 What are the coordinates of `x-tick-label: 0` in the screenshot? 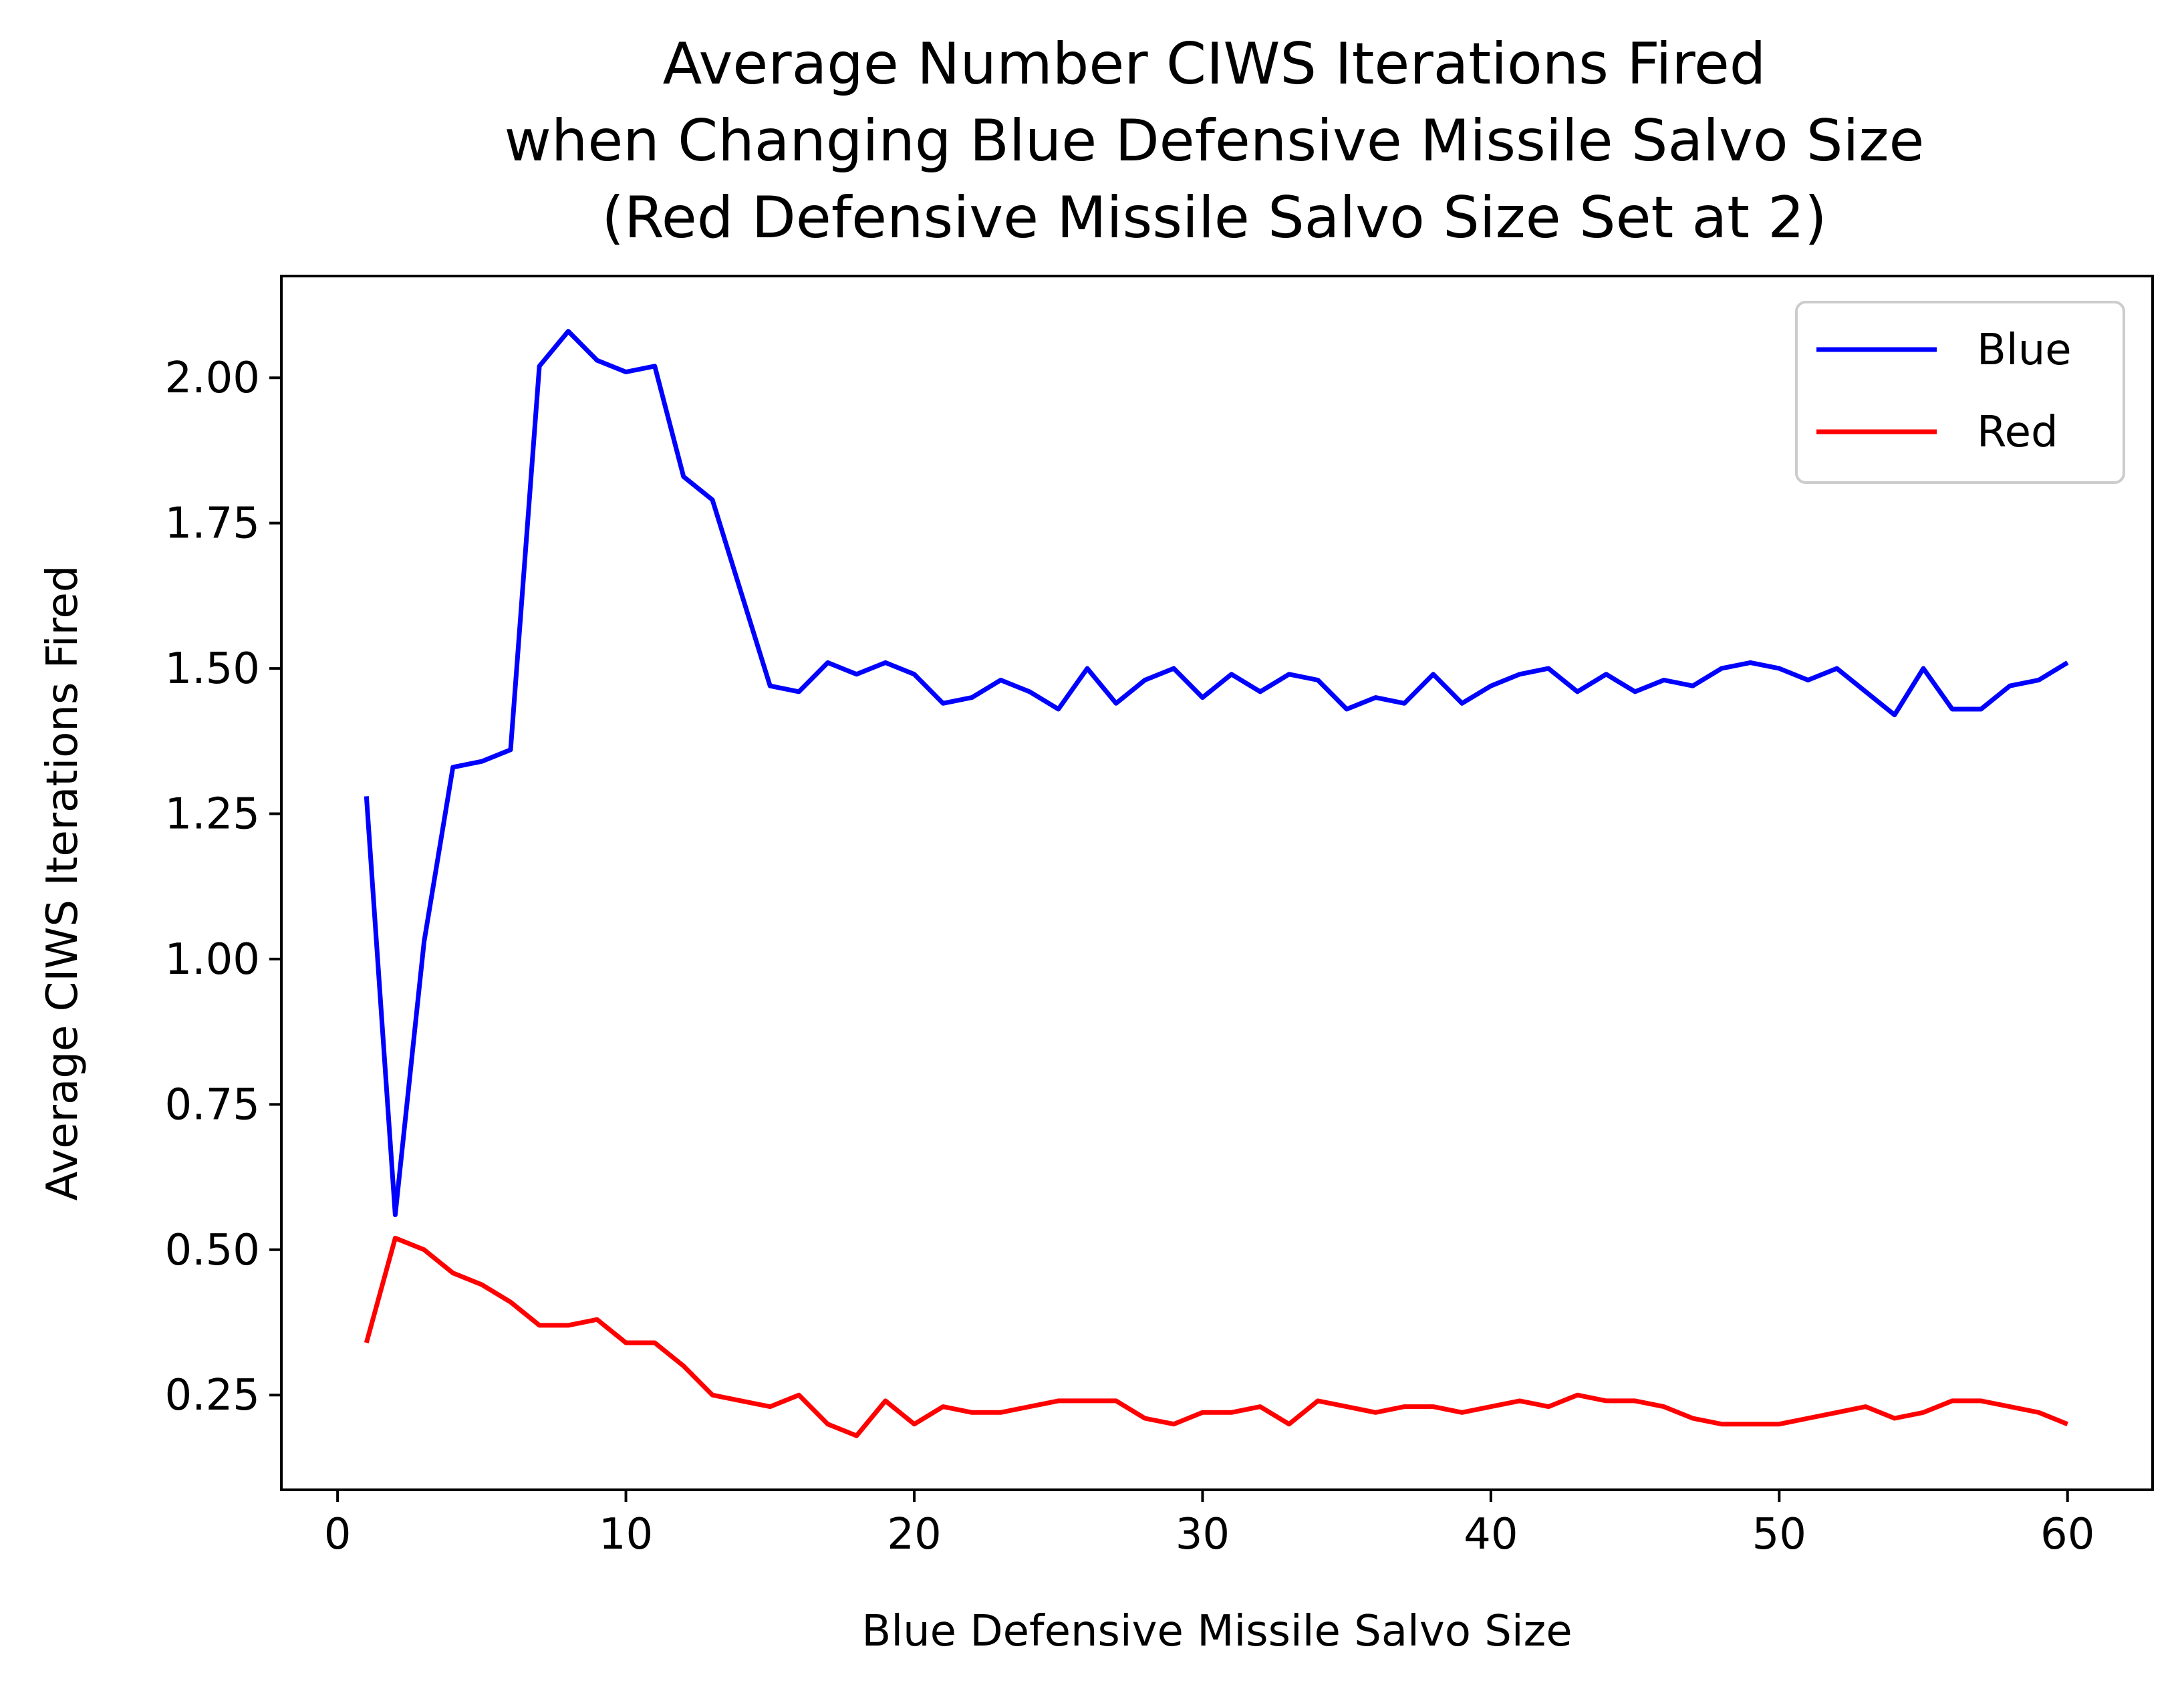 It's located at (338, 1534).